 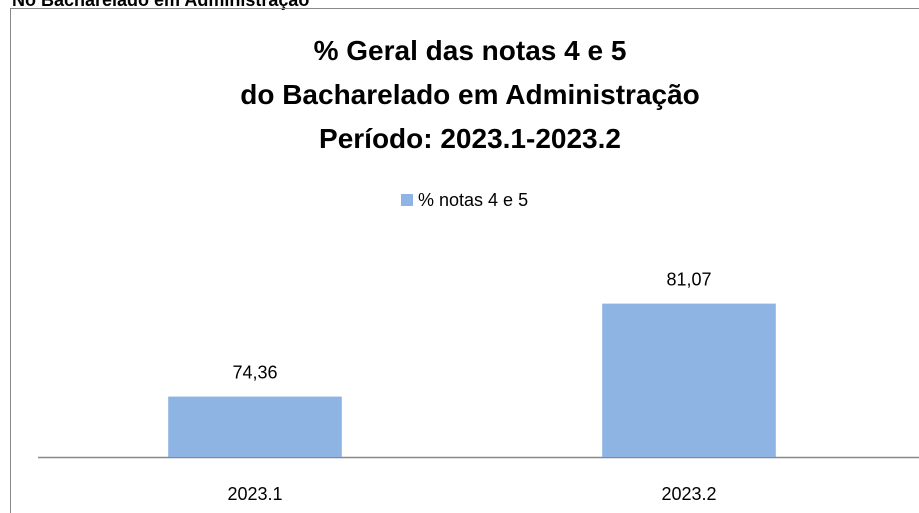 What do you see at coordinates (254, 373) in the screenshot?
I see `data-label: 74,36` at bounding box center [254, 373].